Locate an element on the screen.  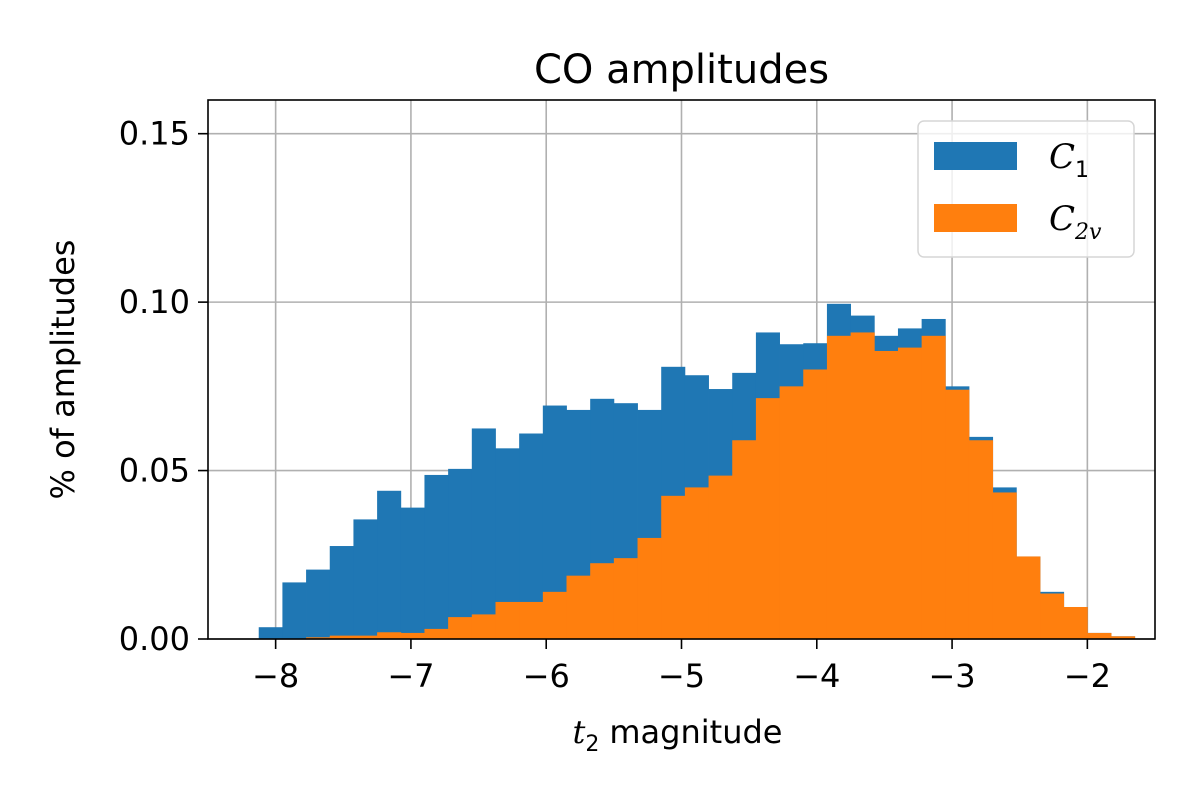
legend-box is located at coordinates (1026, 189).